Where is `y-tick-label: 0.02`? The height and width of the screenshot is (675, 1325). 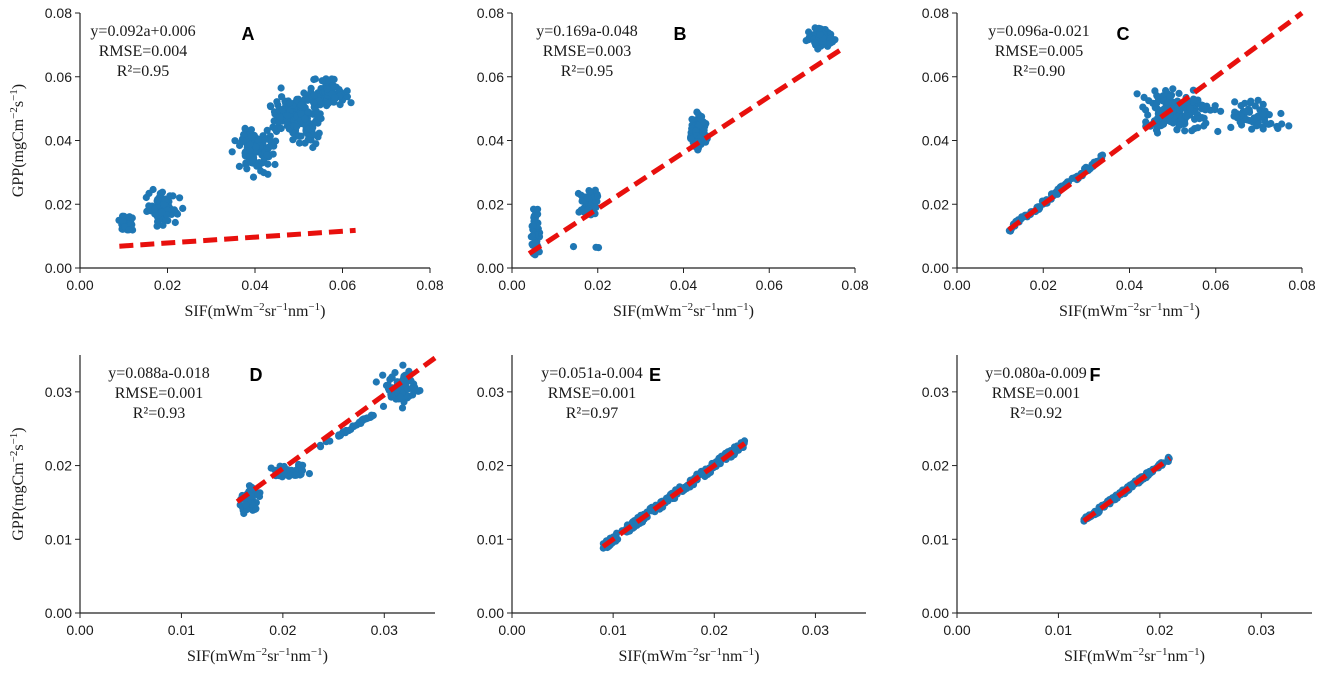
y-tick-label: 0.02 is located at coordinates (935, 204).